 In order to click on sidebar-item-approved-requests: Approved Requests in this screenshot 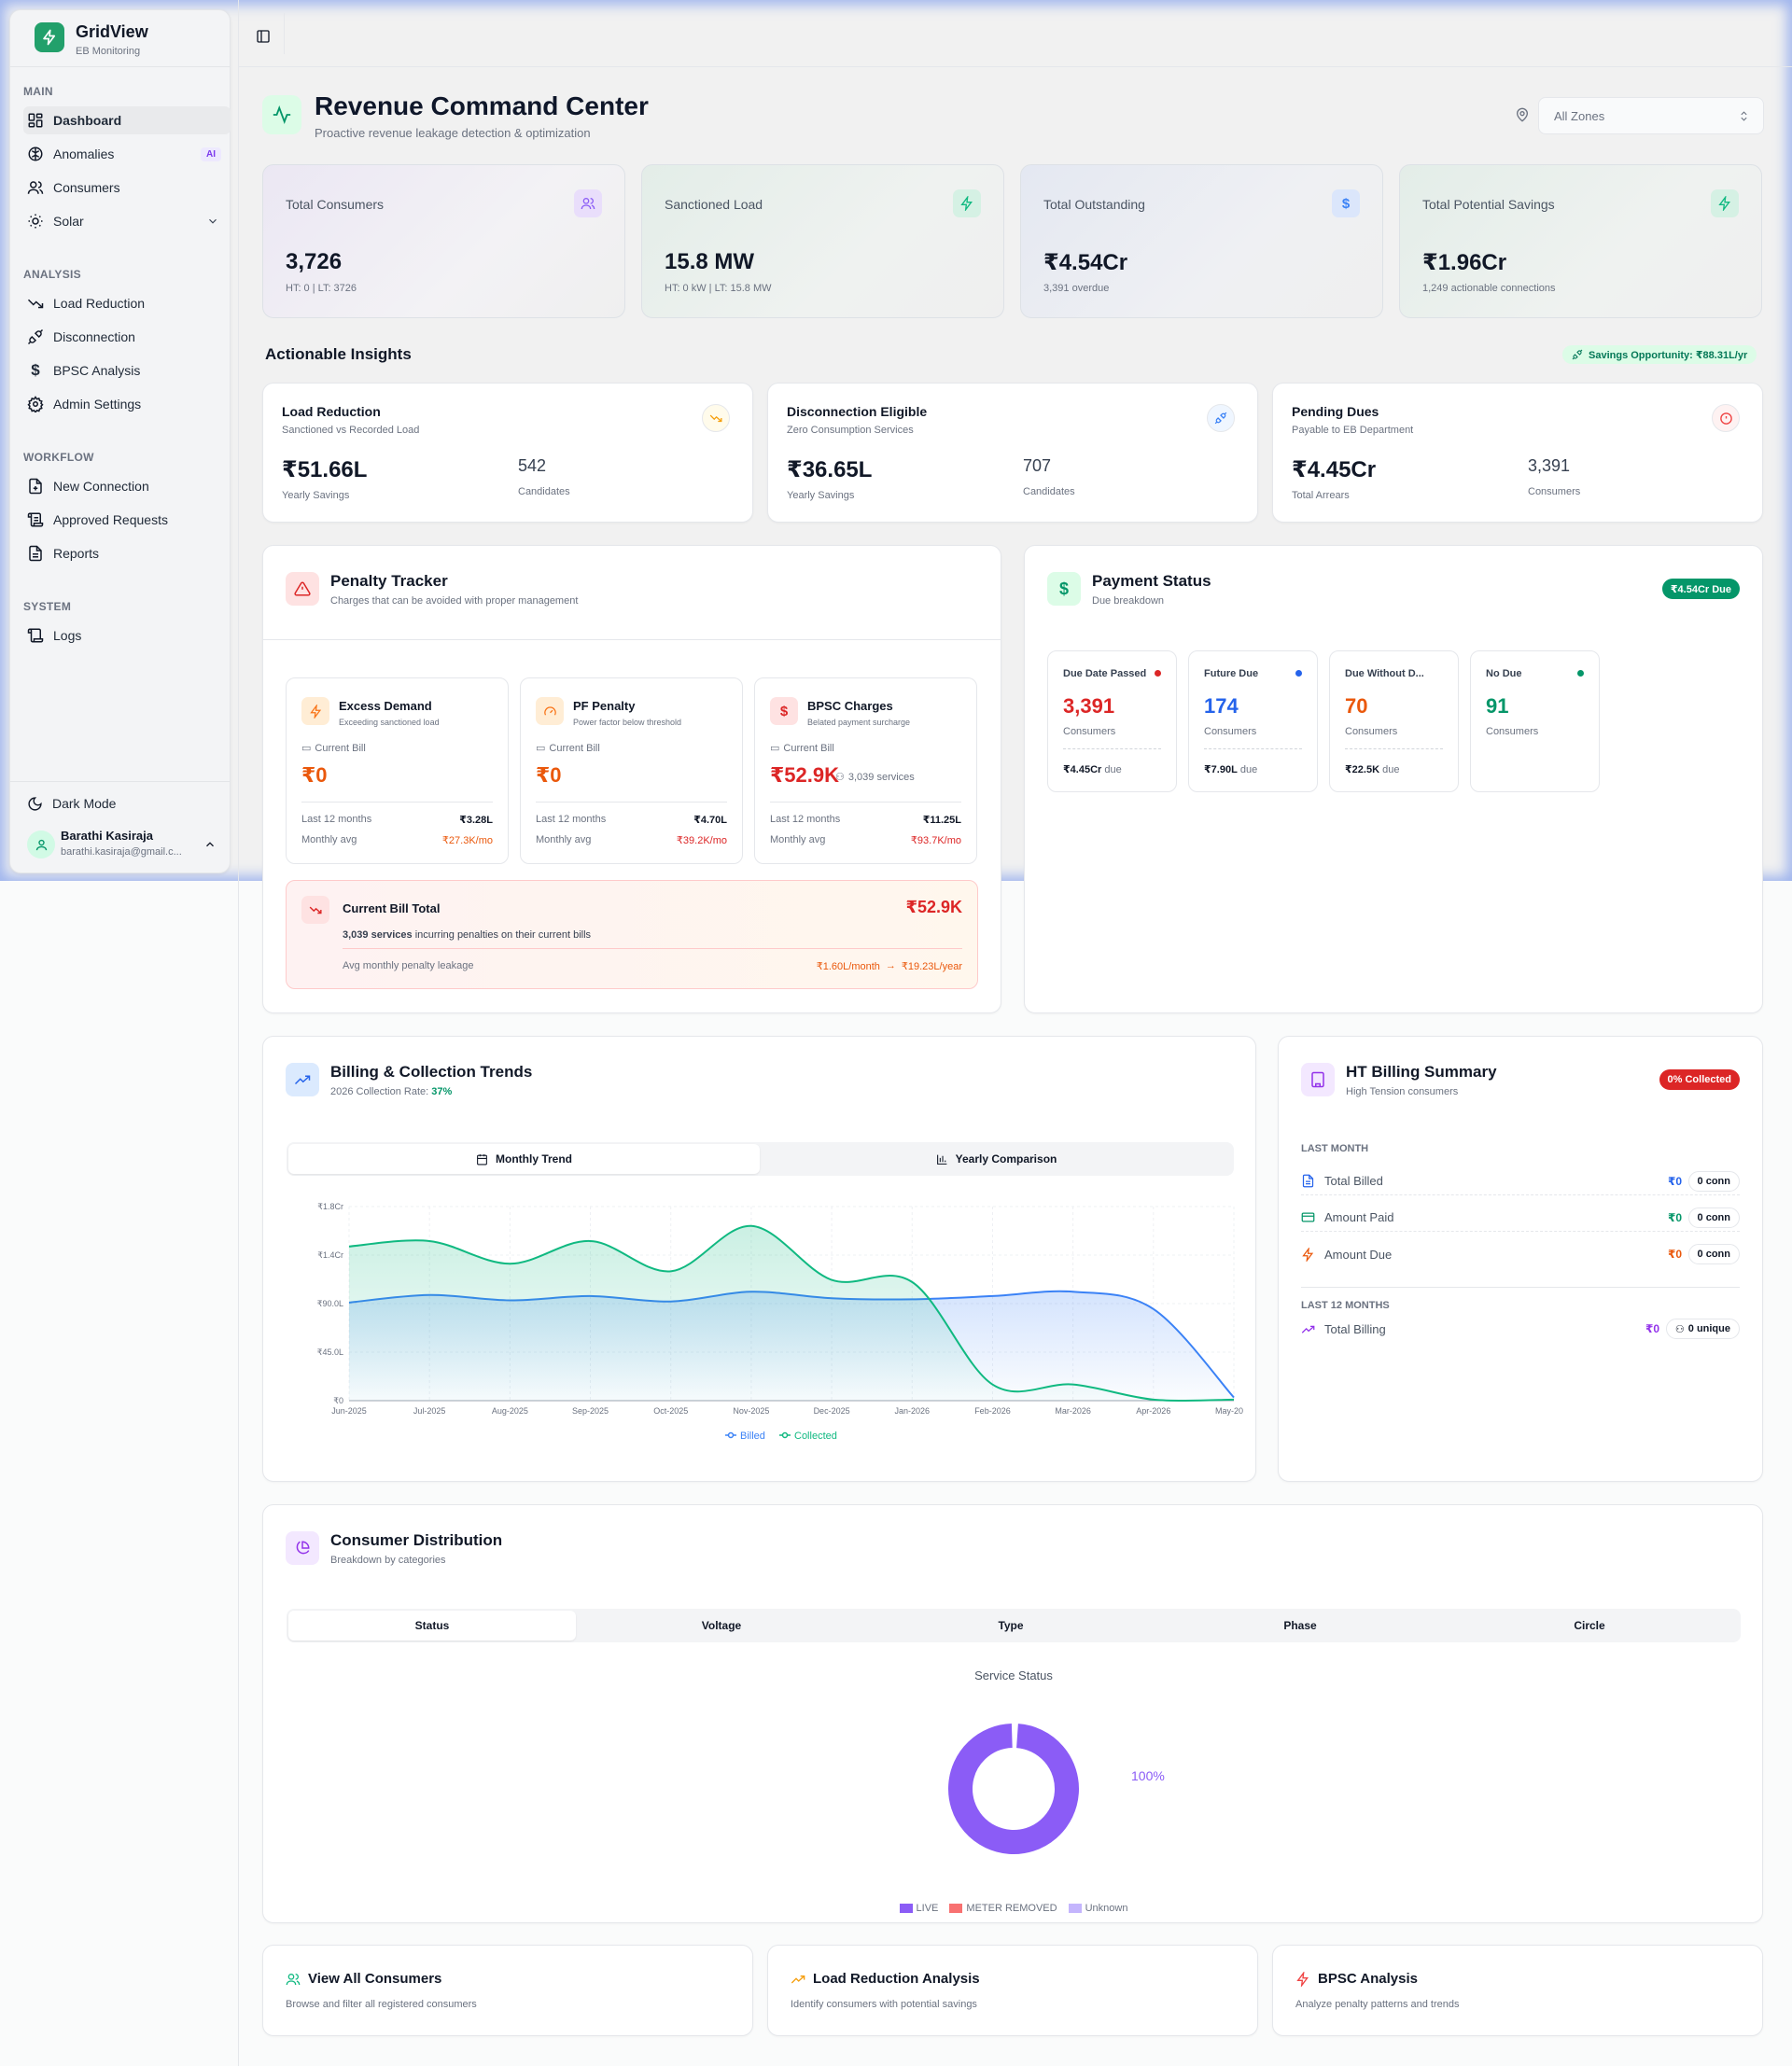, I will do `click(127, 520)`.